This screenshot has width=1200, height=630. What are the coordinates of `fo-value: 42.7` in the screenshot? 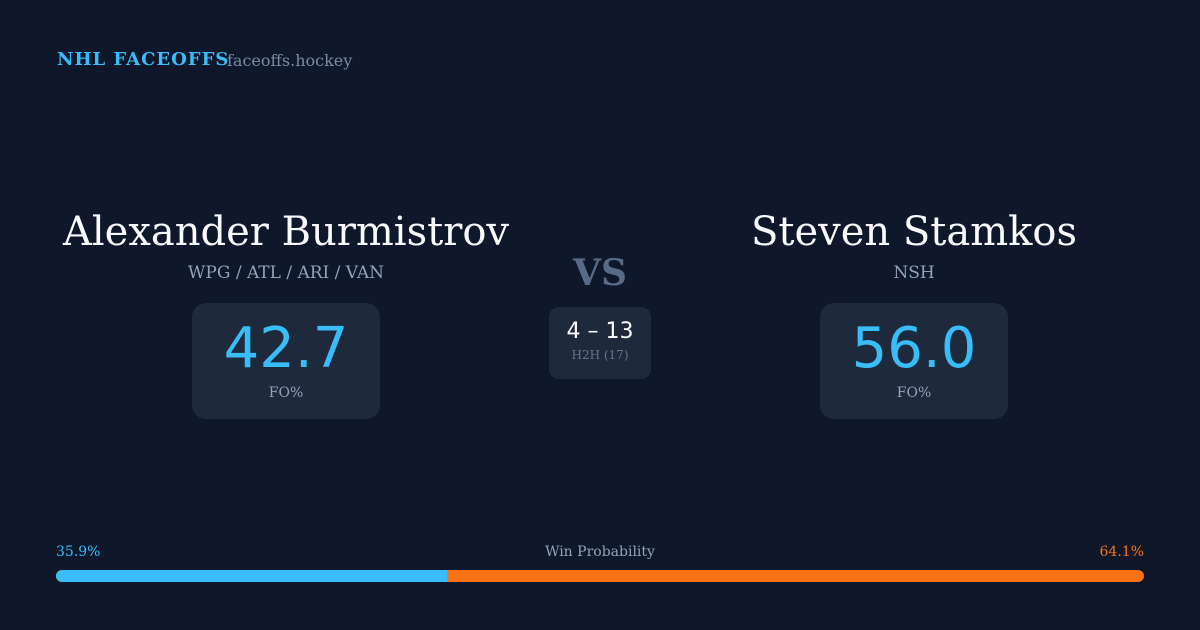 It's located at (286, 348).